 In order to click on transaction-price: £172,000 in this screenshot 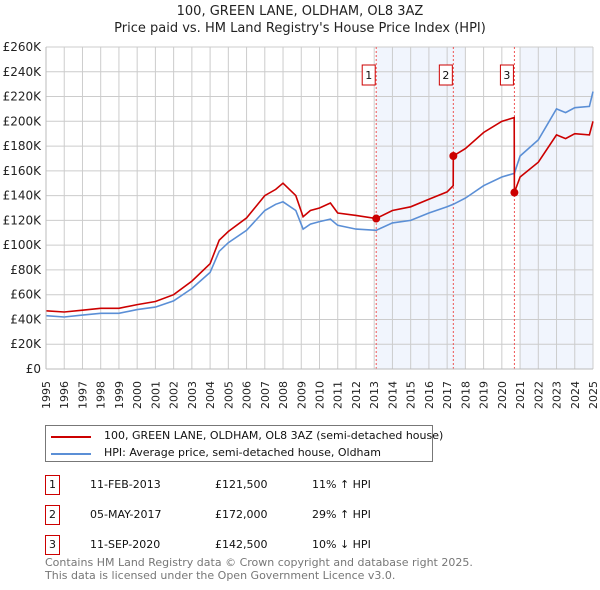, I will do `click(241, 514)`.